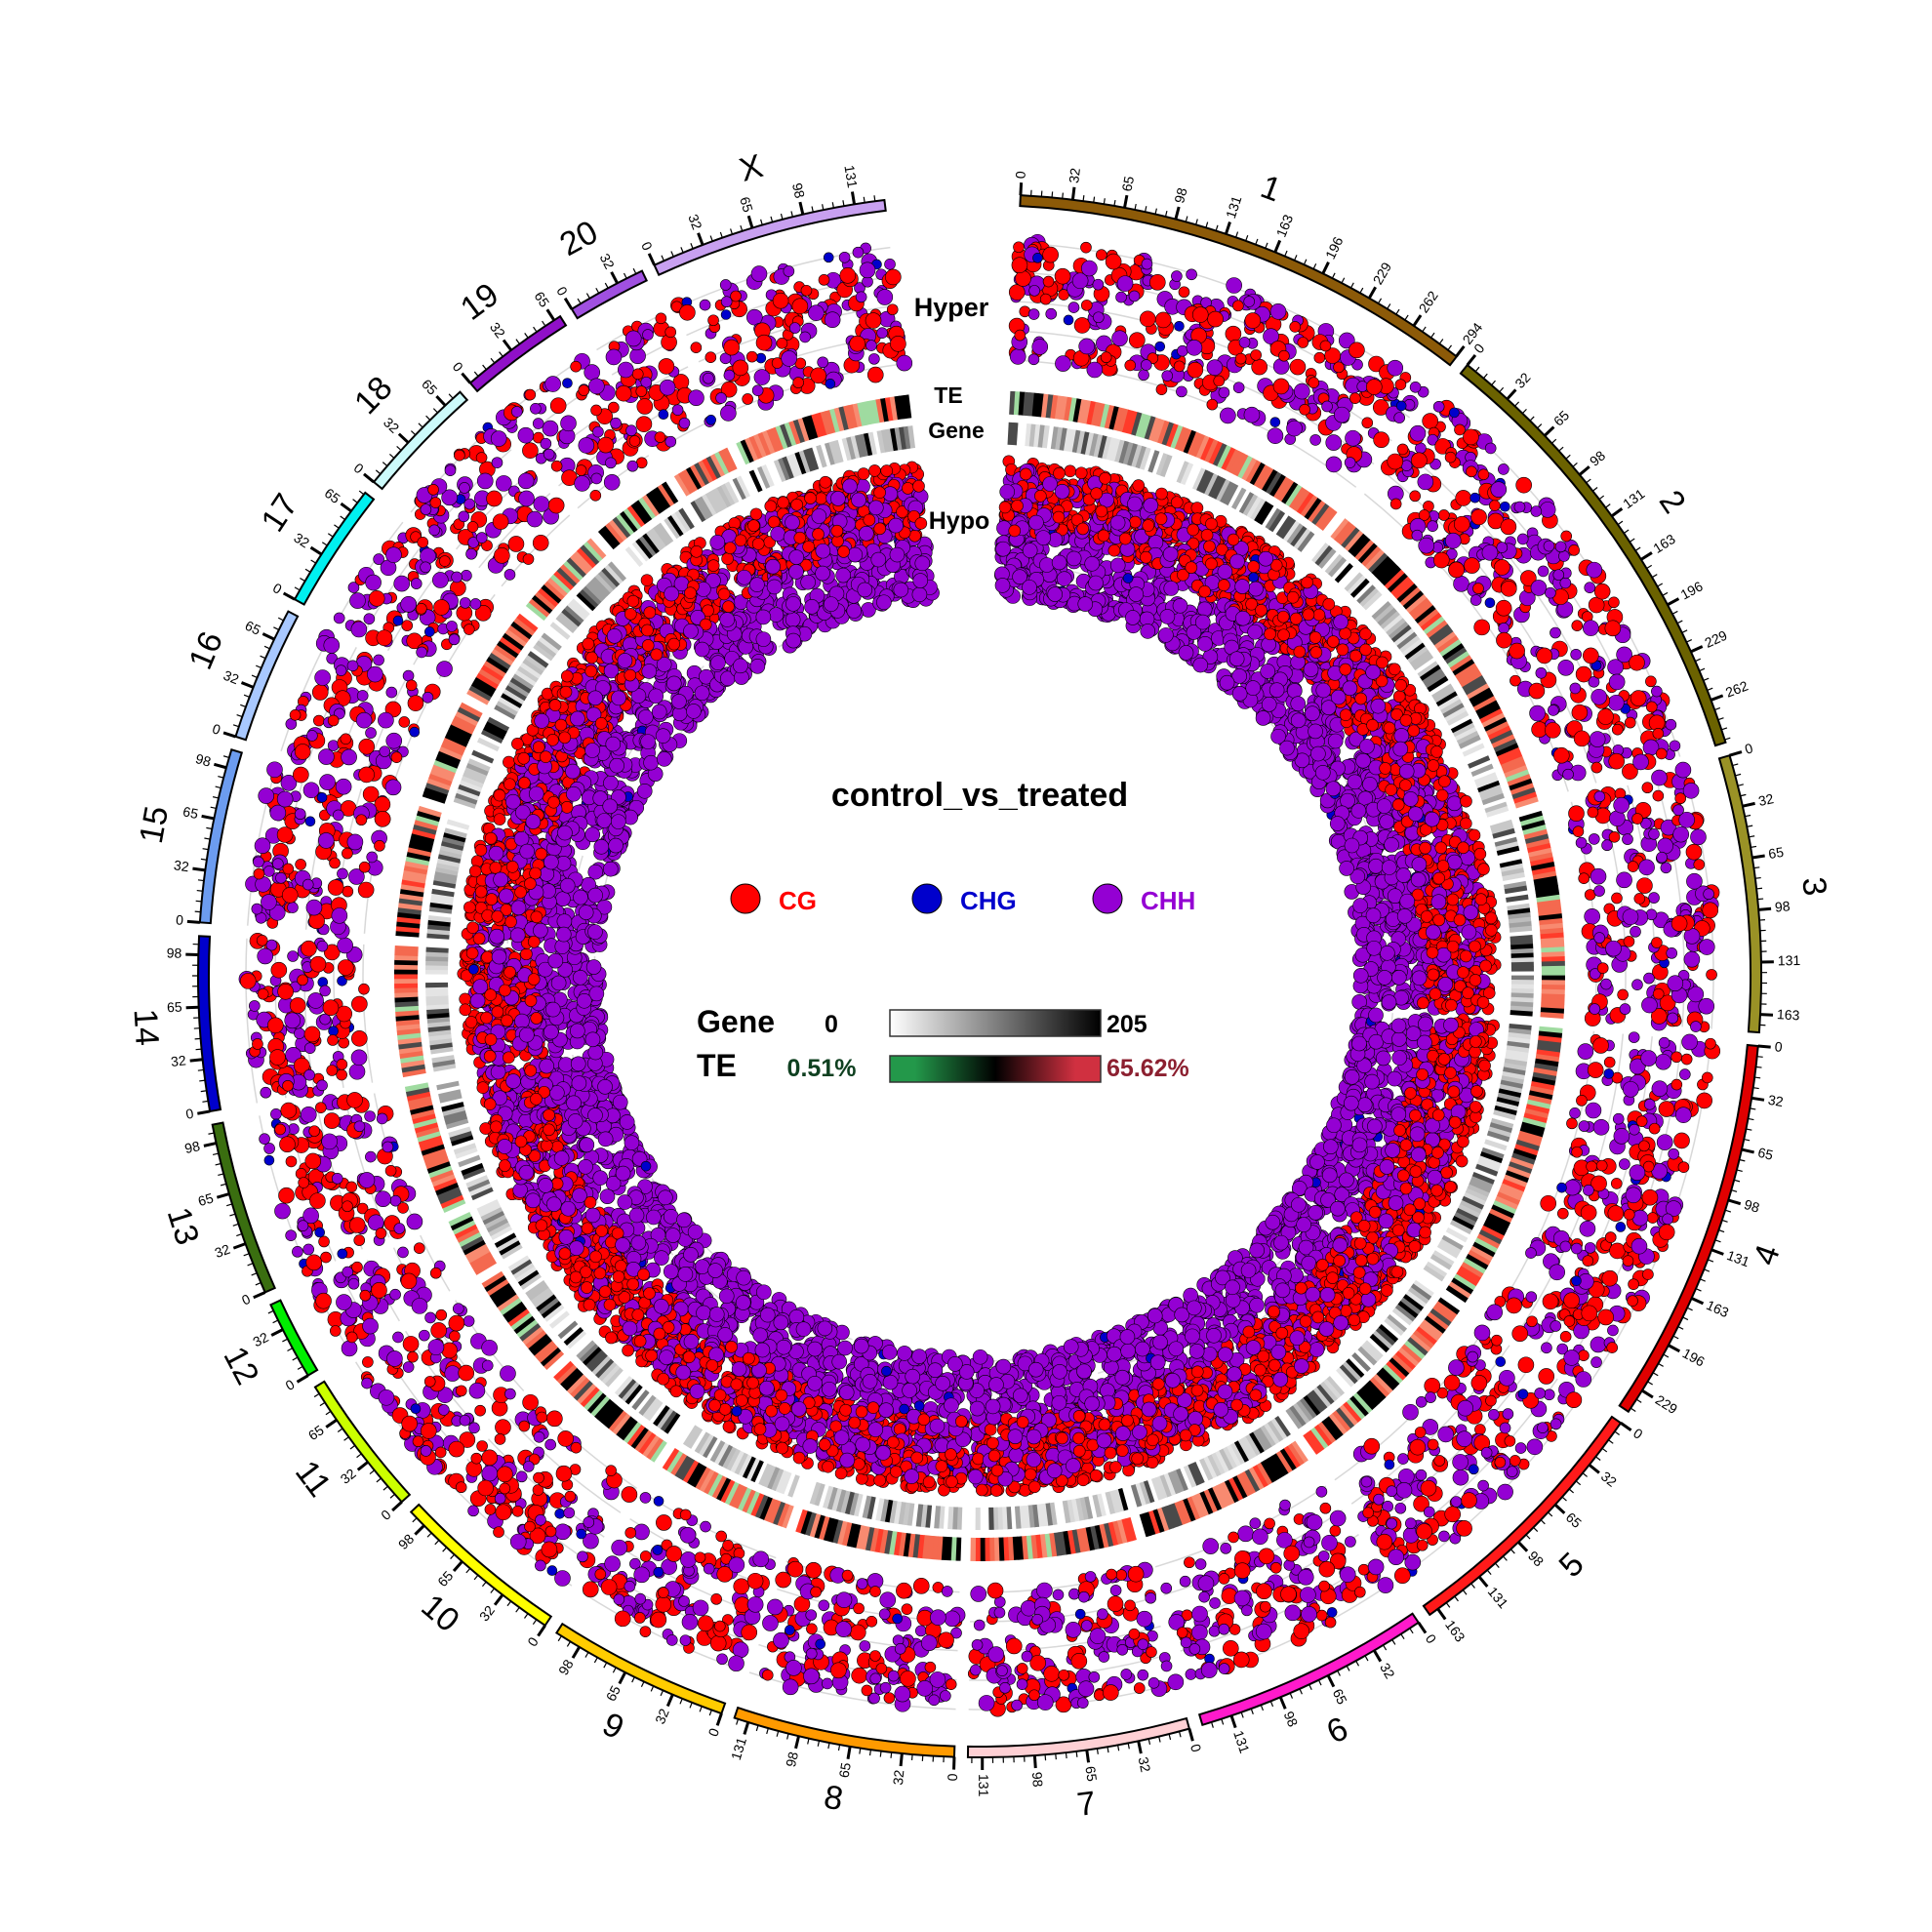  I want to click on chromosome-label: 20, so click(579, 238).